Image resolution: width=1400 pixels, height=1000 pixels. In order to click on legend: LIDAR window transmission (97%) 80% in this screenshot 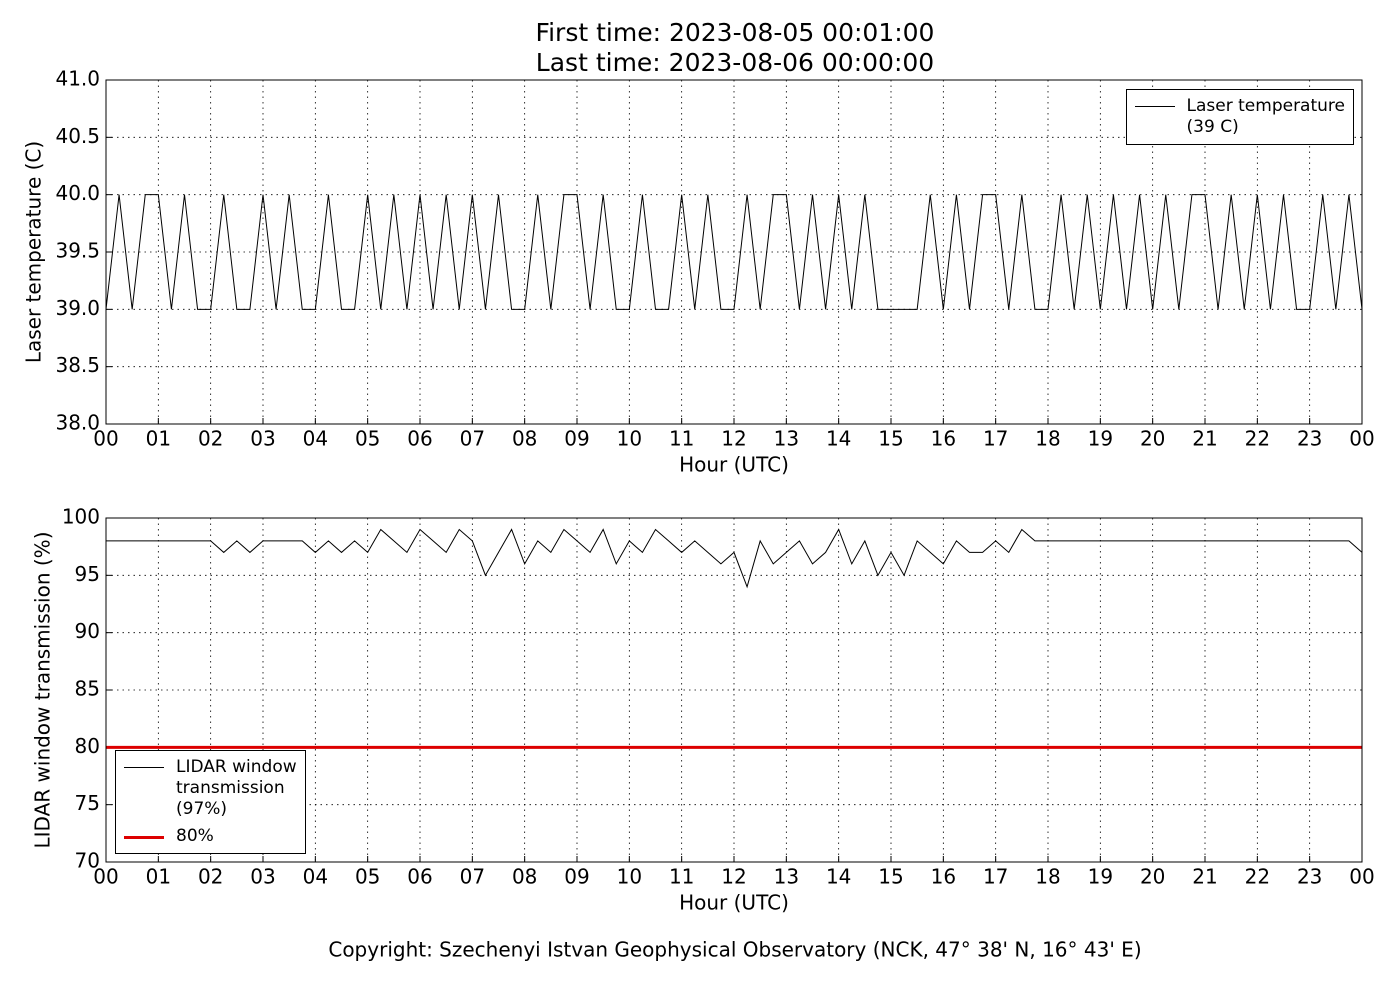, I will do `click(210, 802)`.